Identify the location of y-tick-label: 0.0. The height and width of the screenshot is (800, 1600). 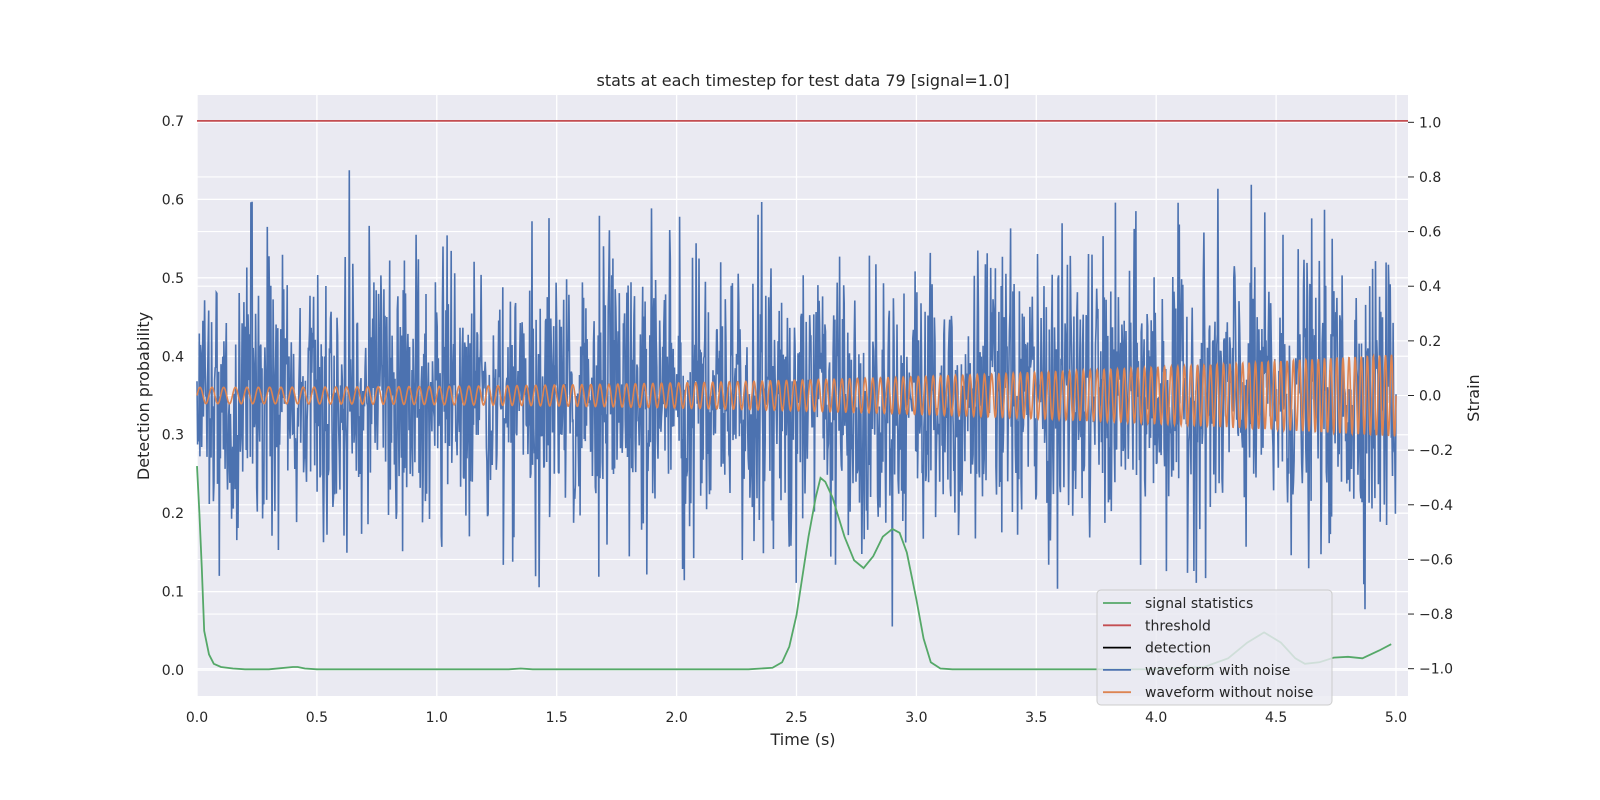
(173, 671).